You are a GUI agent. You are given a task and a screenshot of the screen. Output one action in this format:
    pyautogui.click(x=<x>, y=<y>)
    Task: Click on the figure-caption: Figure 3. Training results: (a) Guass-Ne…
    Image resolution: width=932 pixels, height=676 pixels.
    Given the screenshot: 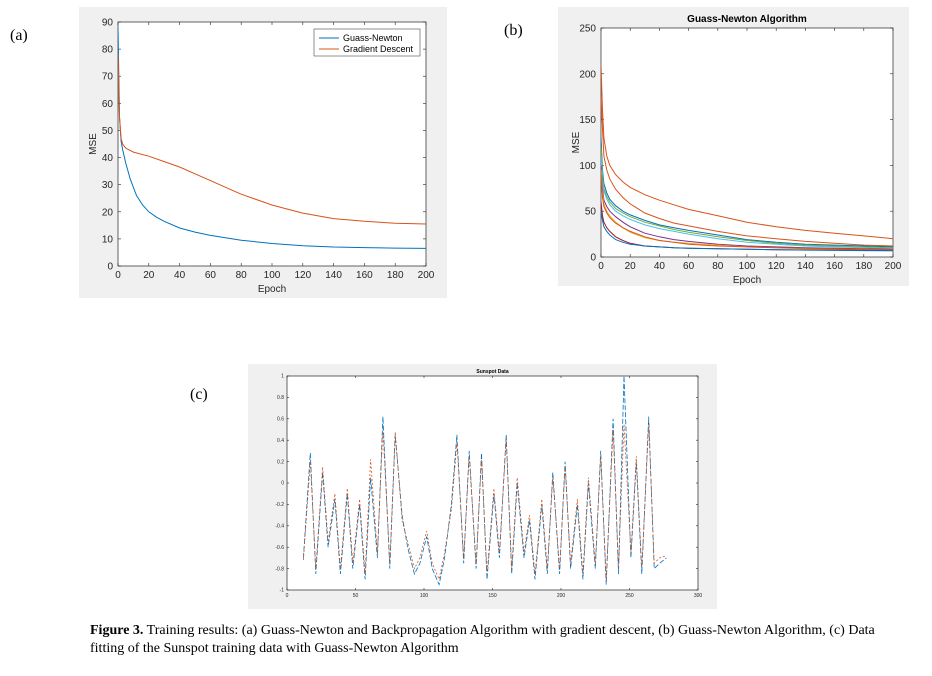 What is the action you would take?
    pyautogui.click(x=490, y=640)
    